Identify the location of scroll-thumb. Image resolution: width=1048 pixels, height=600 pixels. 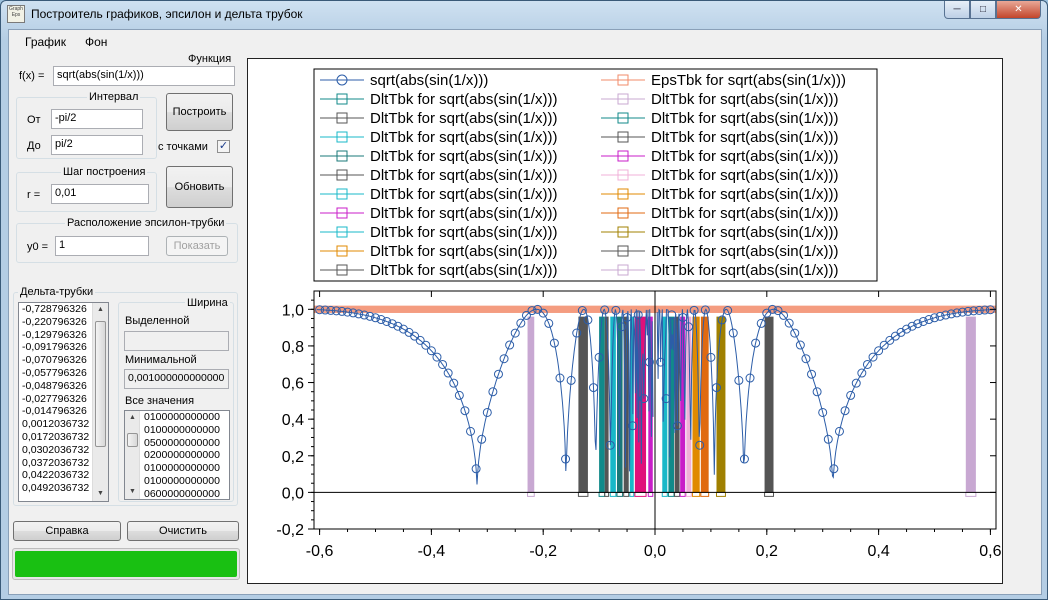
(100, 384).